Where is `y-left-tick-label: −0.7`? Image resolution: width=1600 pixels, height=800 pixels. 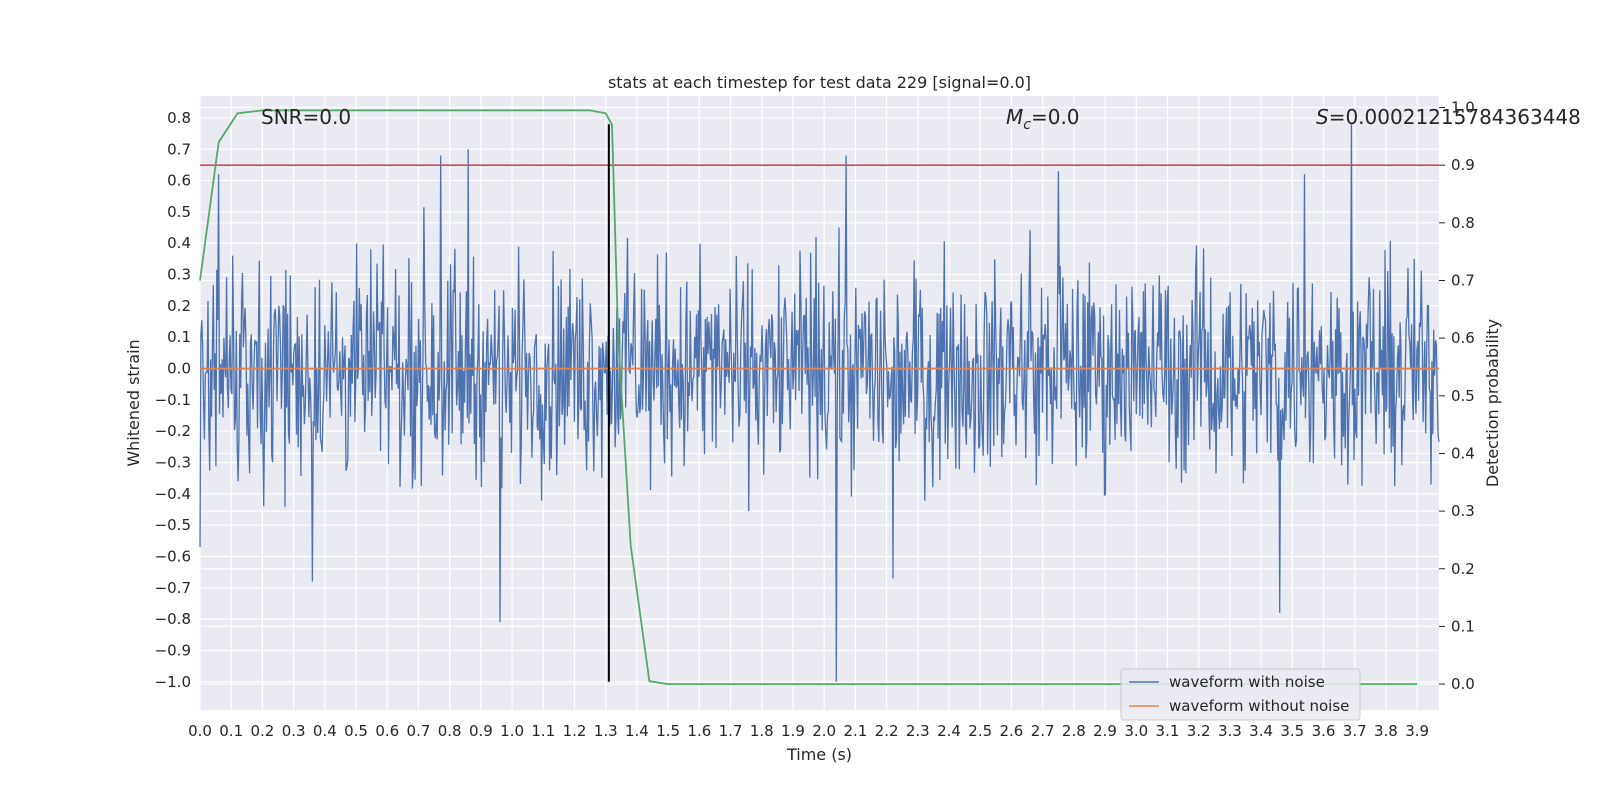
y-left-tick-label: −0.7 is located at coordinates (173, 588).